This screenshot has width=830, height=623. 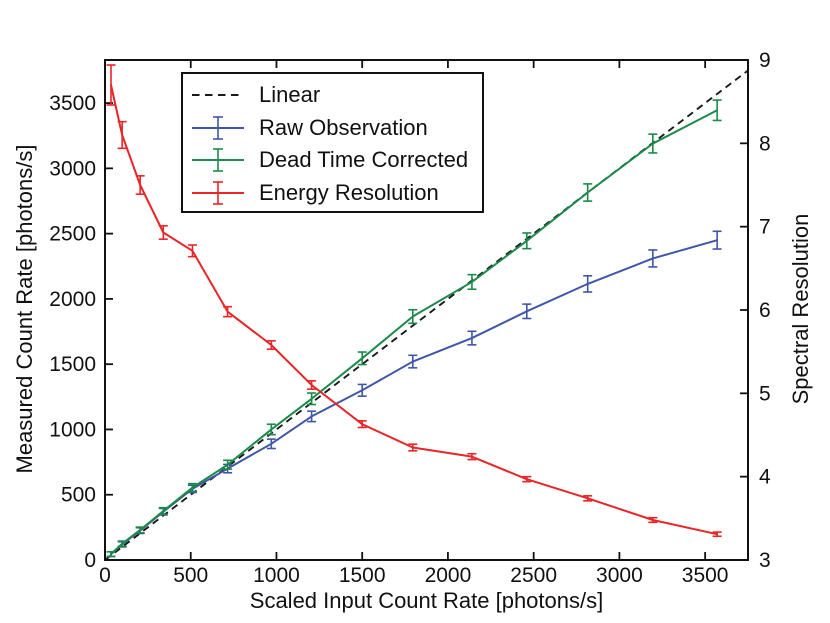 I want to click on legend-item-linear: Linear, so click(x=336, y=95).